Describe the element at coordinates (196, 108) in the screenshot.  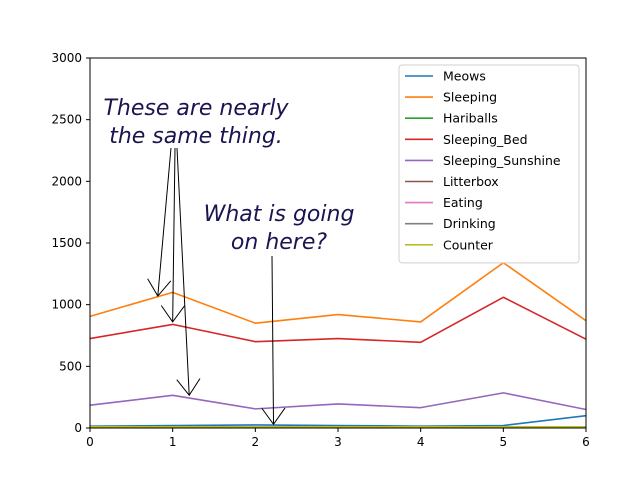
I see `annotation-text: These are nearly` at that location.